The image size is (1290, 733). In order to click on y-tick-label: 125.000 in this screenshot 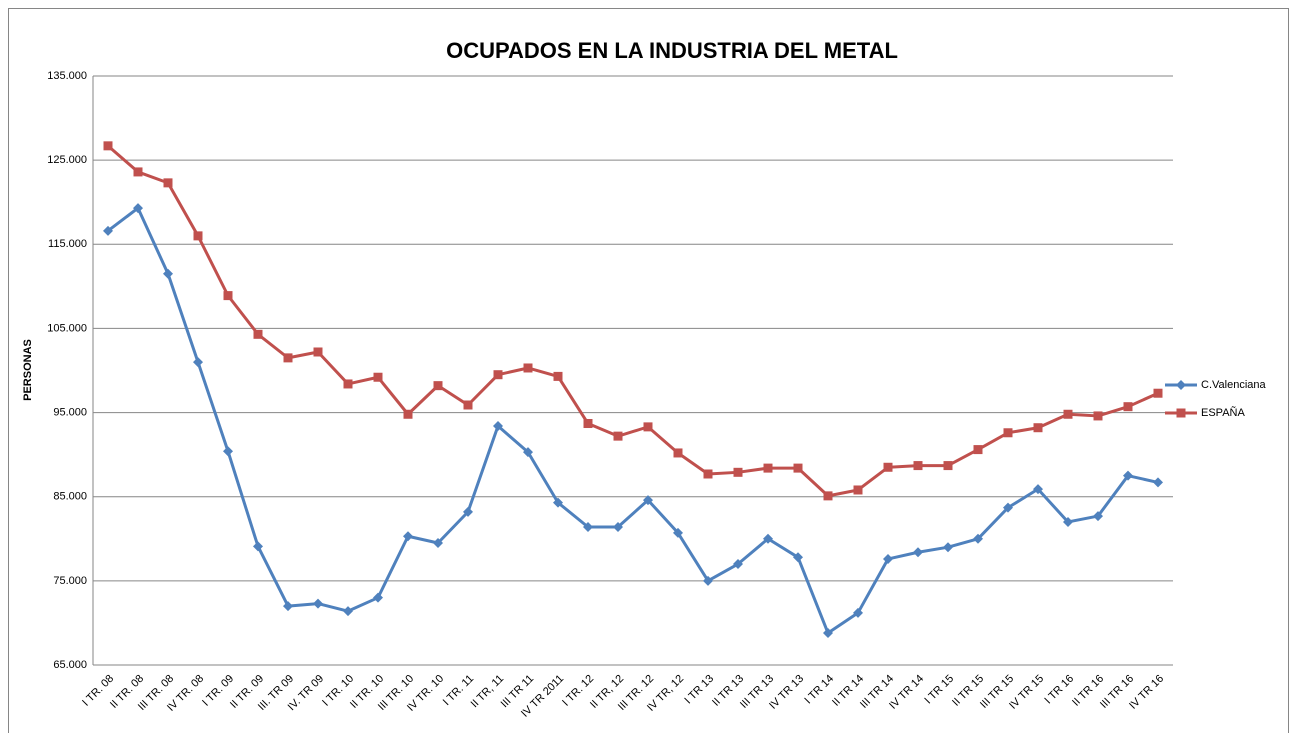, I will do `click(67, 160)`.